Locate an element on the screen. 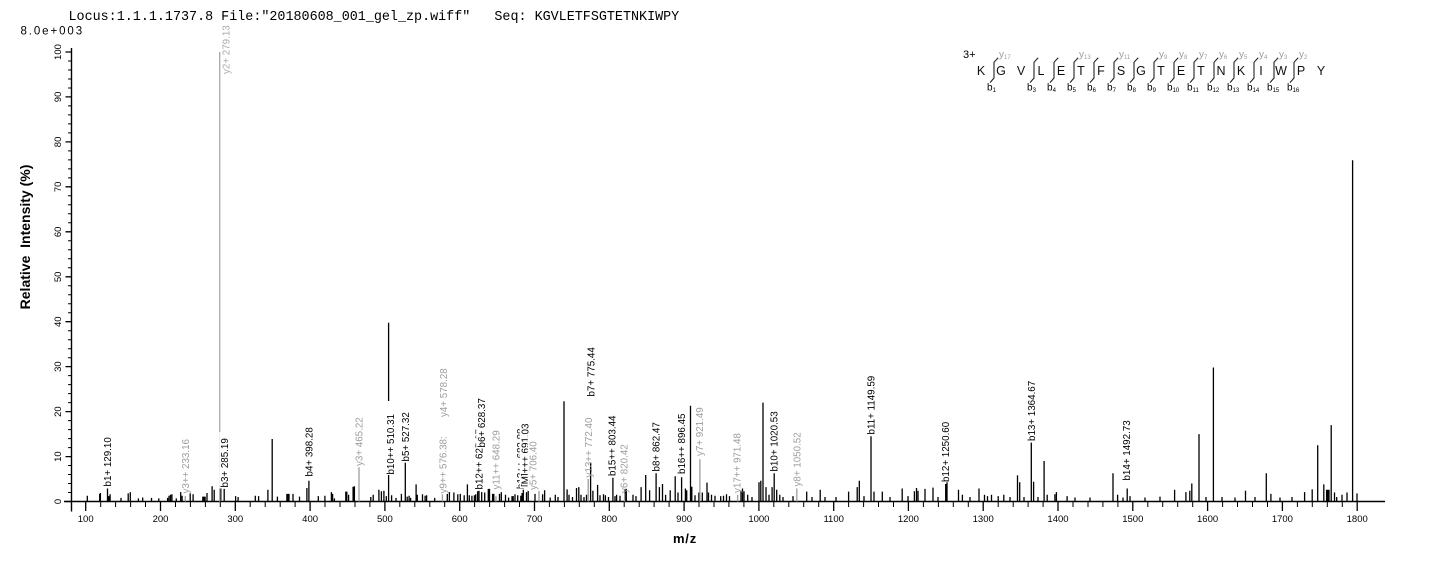 Image resolution: width=1436 pixels, height=567 pixels. svg-text: I is located at coordinates (1260, 71).